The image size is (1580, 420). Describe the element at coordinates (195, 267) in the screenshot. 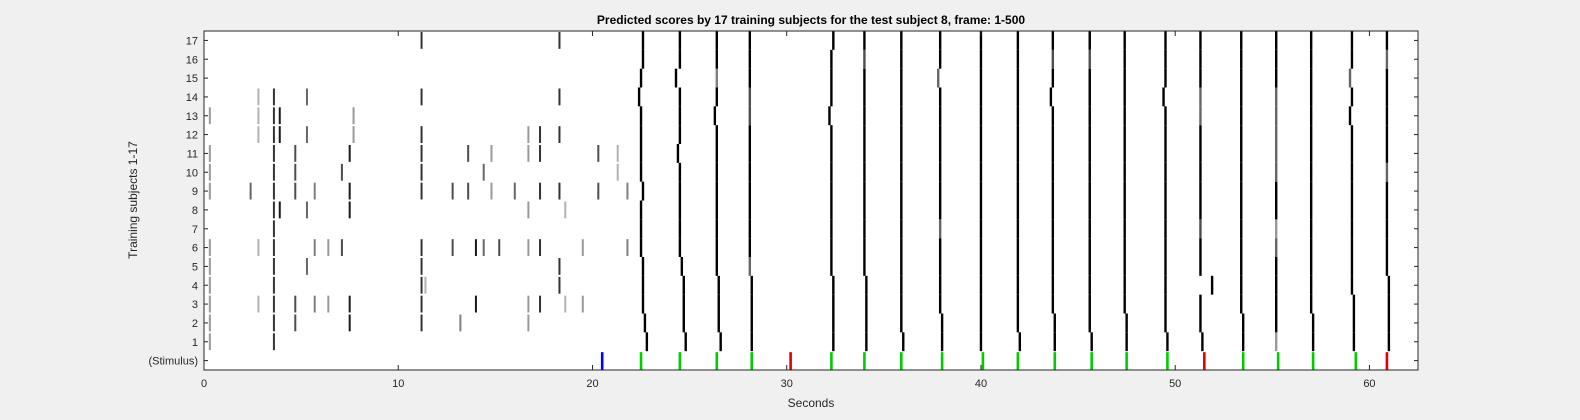

I see `y-tick-label: 5` at that location.